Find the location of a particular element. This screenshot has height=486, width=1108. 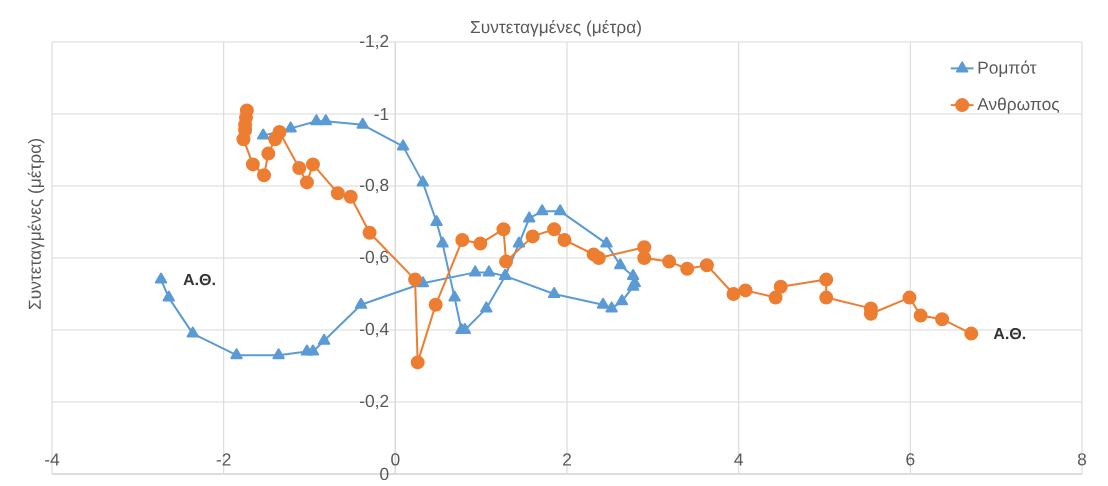

y-tick-label: -0,6 is located at coordinates (374, 258).